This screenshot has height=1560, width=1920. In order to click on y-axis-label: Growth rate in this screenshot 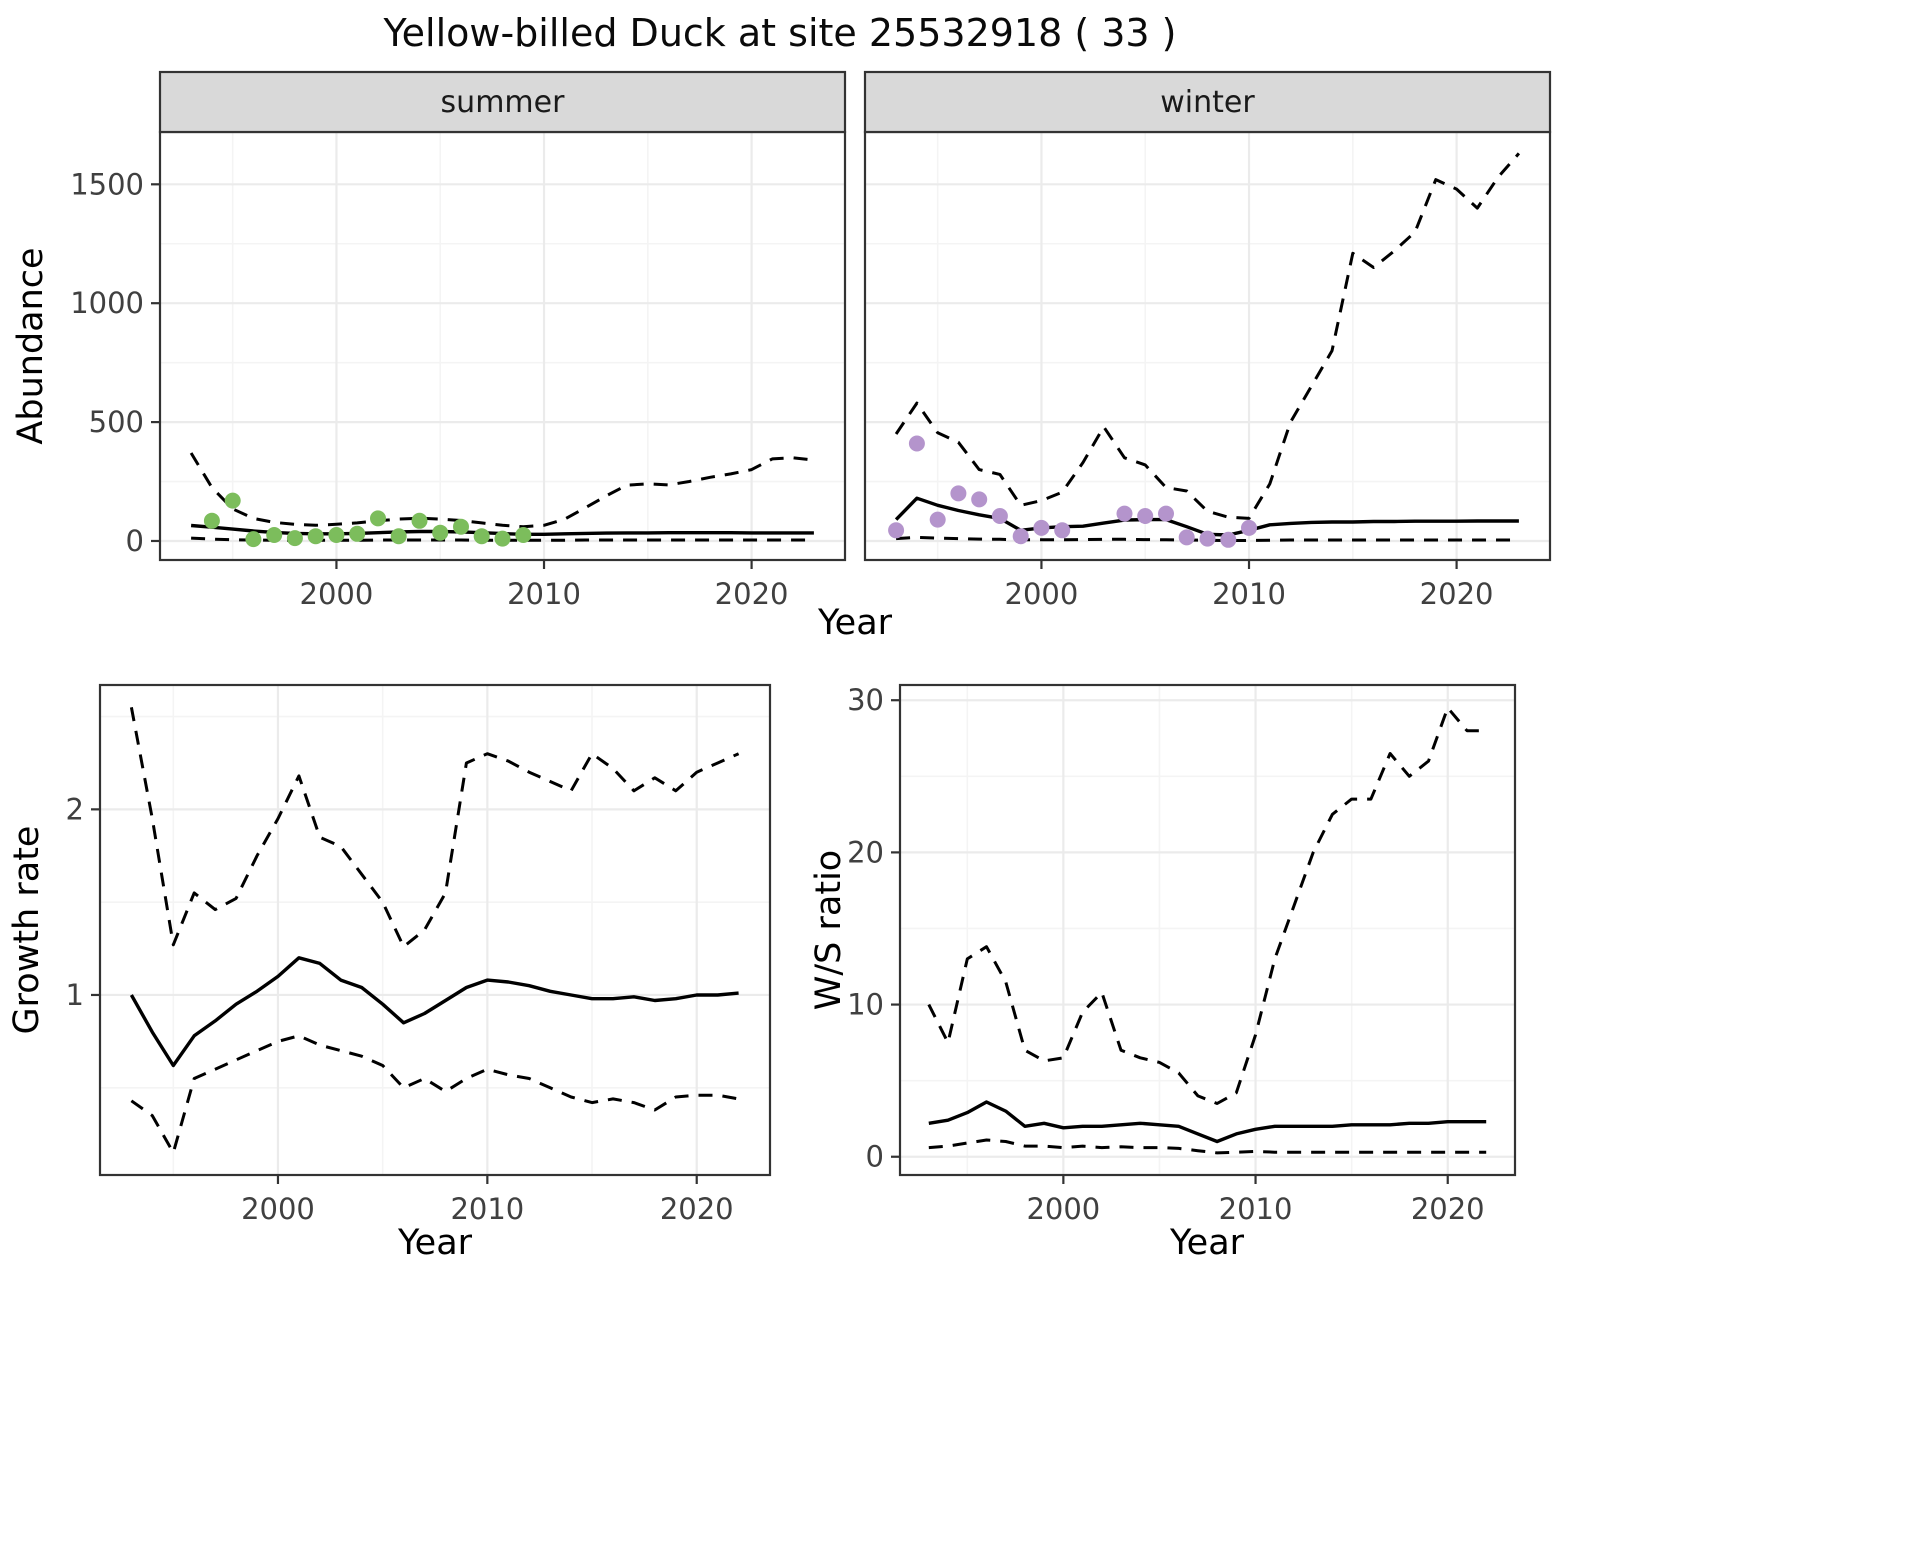, I will do `click(27, 930)`.